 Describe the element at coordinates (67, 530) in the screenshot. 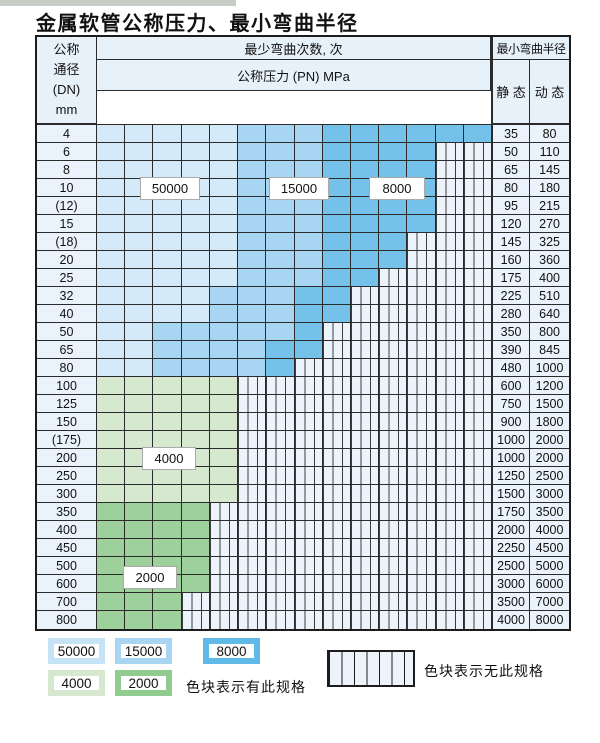

I see `dn-value: 400` at that location.